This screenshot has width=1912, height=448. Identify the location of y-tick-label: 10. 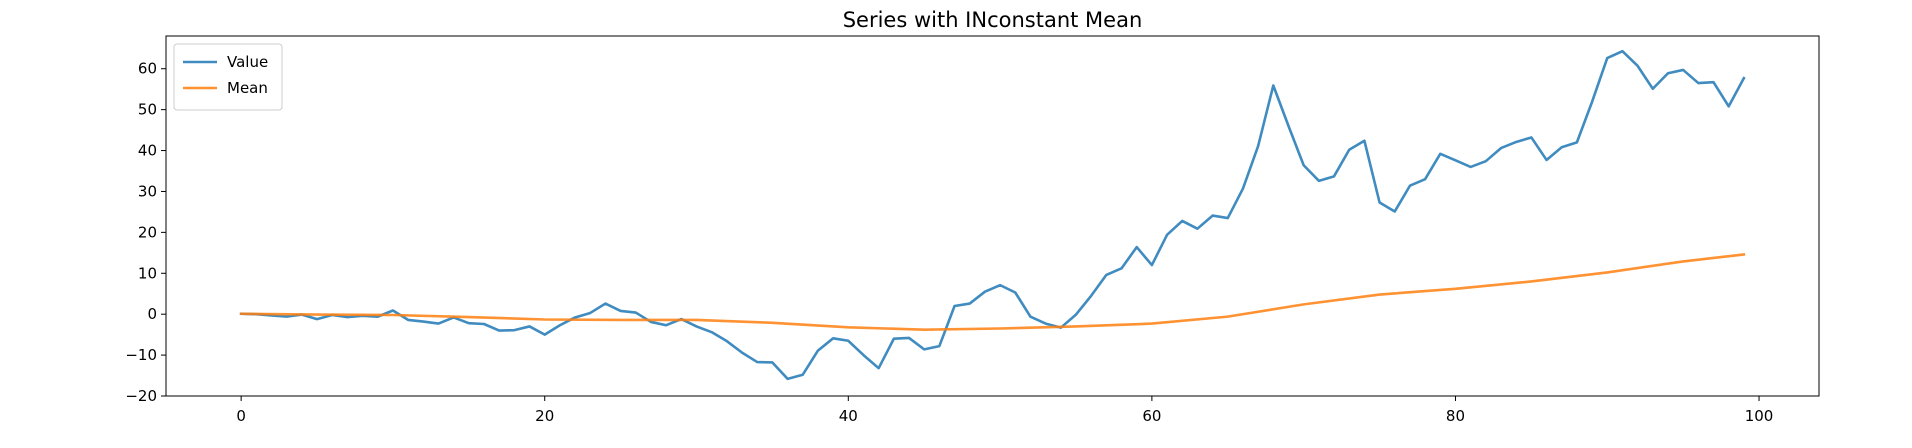
(147, 273).